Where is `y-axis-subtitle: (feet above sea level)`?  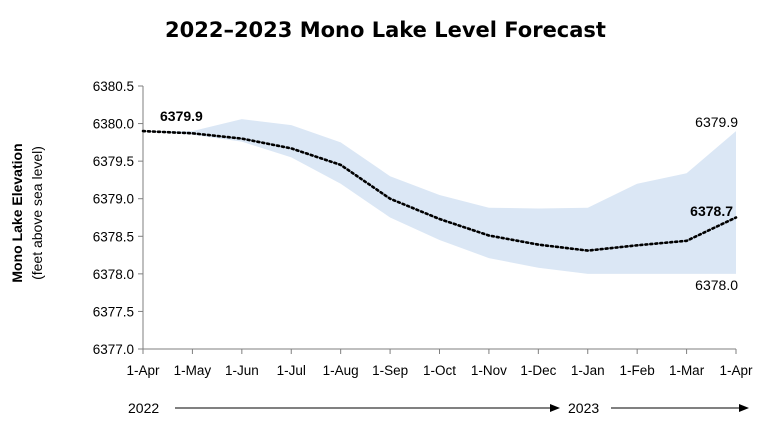
y-axis-subtitle: (feet above sea level) is located at coordinates (37, 213).